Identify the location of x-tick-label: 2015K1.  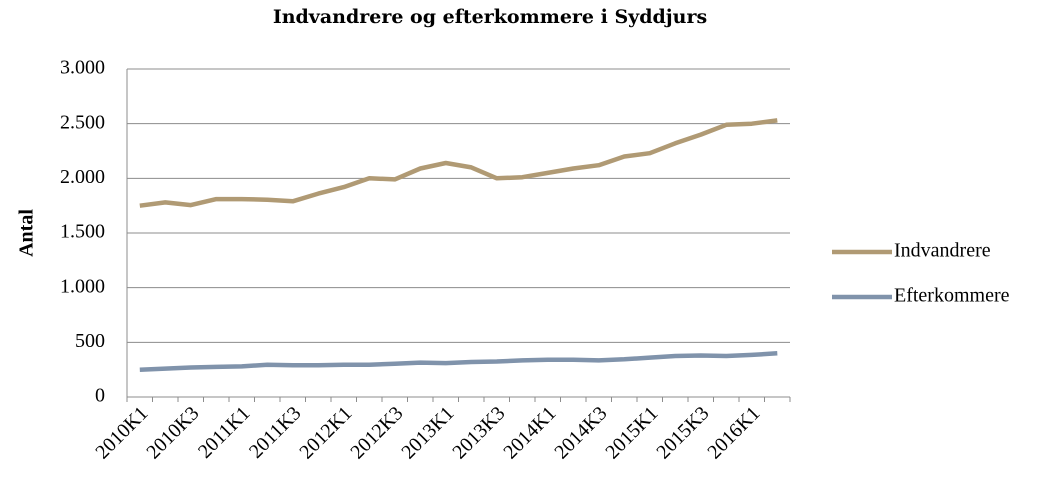
(631, 432).